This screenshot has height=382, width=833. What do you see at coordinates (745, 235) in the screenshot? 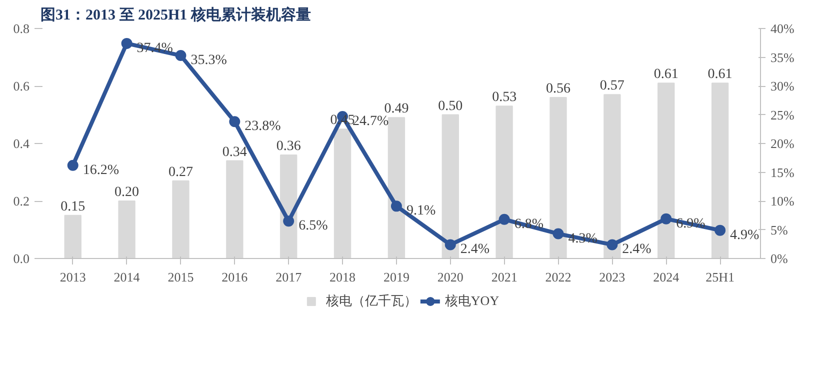
I see `data-label: 4.9%` at bounding box center [745, 235].